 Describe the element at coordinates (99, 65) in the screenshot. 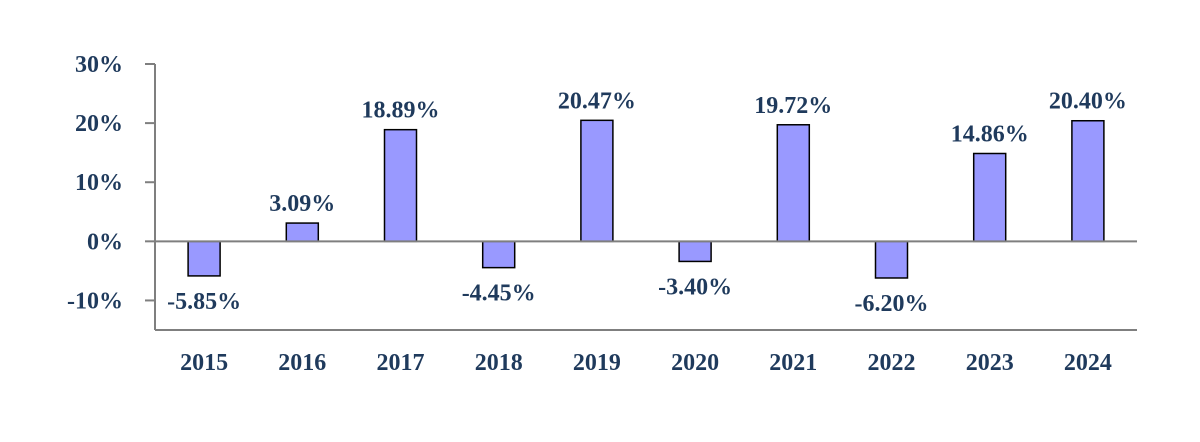

I see `y-tick-label: 30%` at that location.